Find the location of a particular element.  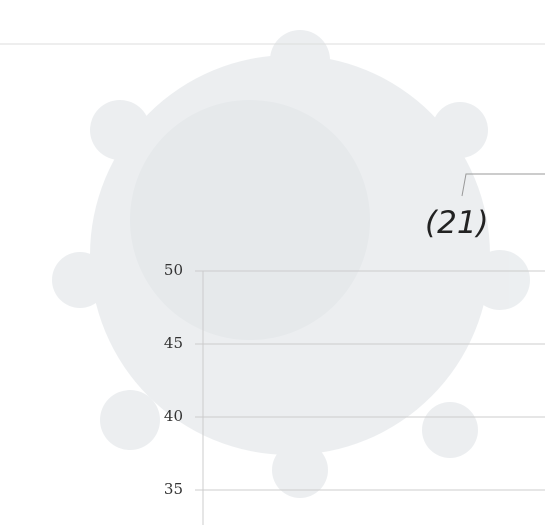

y-tick-label: 50 is located at coordinates (173, 270).